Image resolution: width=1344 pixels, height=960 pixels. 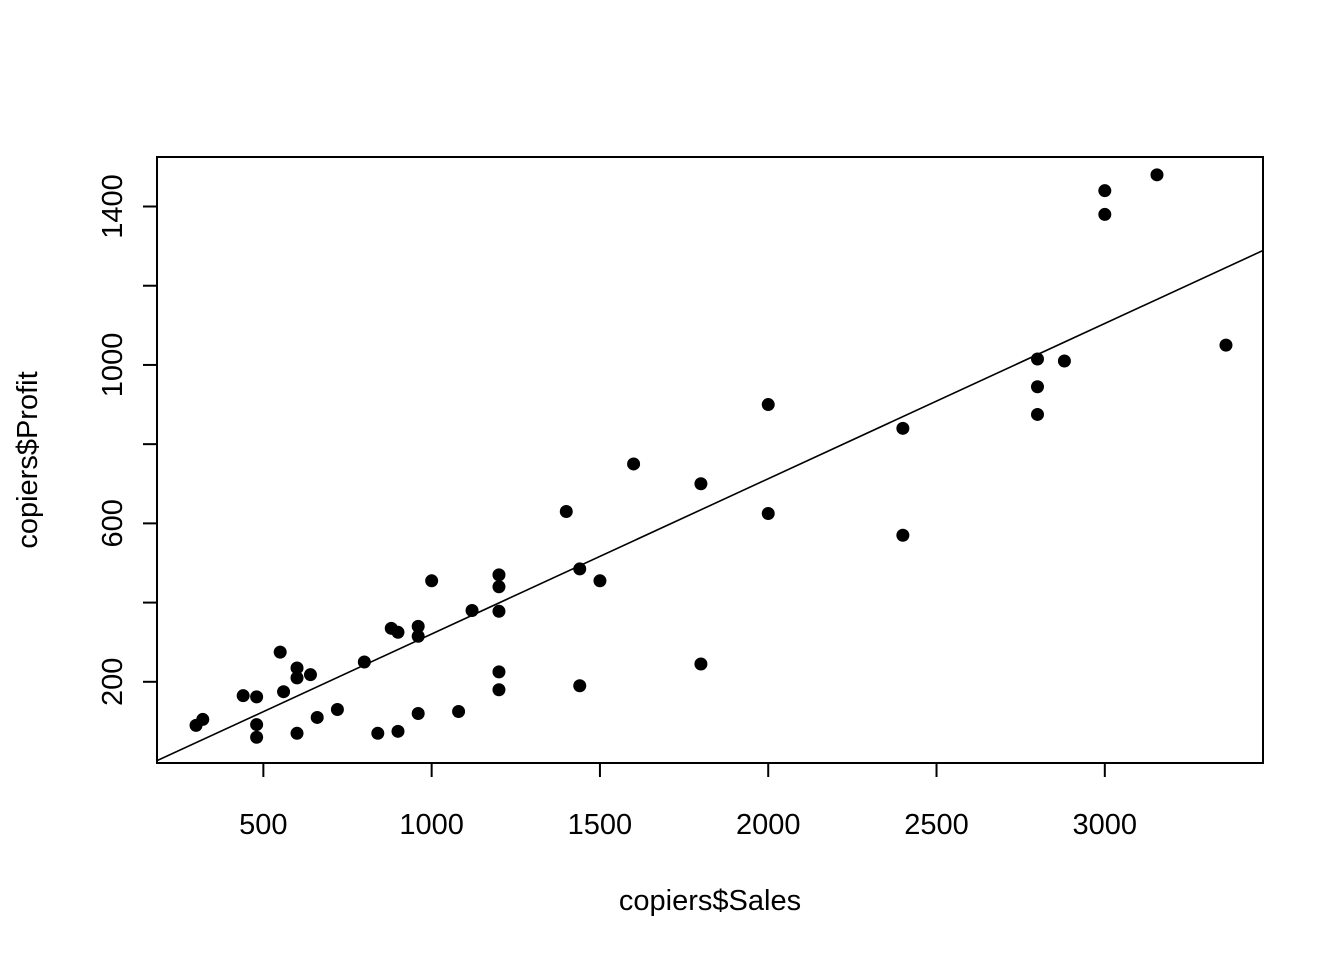 What do you see at coordinates (113, 682) in the screenshot?
I see `y-tick-label: 200` at bounding box center [113, 682].